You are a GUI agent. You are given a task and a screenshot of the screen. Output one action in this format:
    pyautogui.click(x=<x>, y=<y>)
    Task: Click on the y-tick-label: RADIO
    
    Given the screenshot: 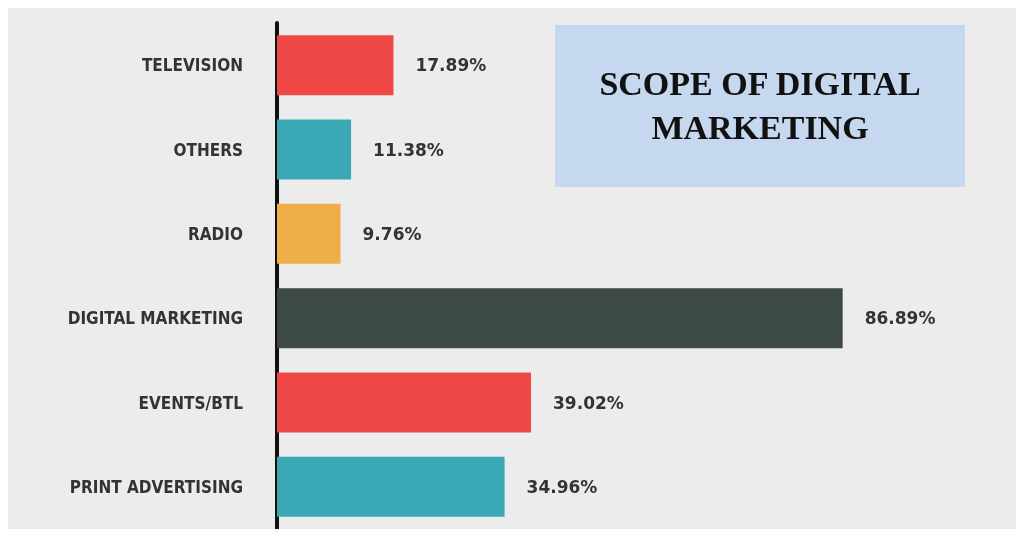 What is the action you would take?
    pyautogui.click(x=215, y=233)
    